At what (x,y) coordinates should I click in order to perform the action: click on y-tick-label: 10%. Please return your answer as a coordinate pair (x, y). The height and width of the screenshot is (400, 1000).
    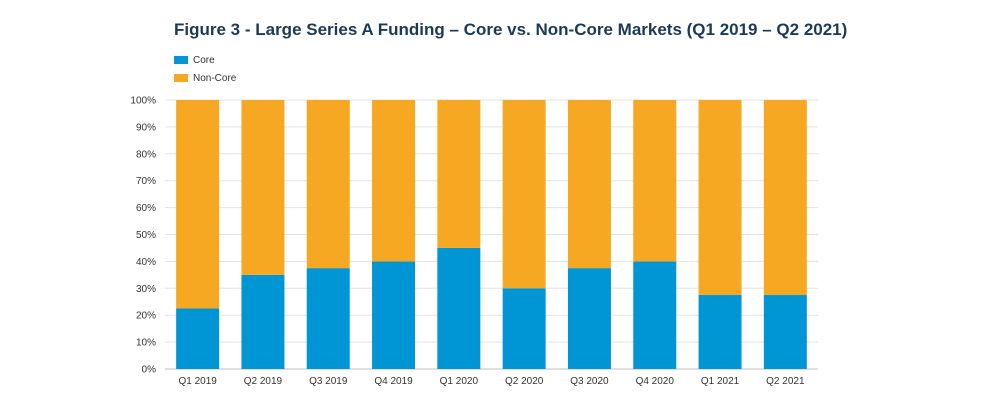
    Looking at the image, I should click on (146, 343).